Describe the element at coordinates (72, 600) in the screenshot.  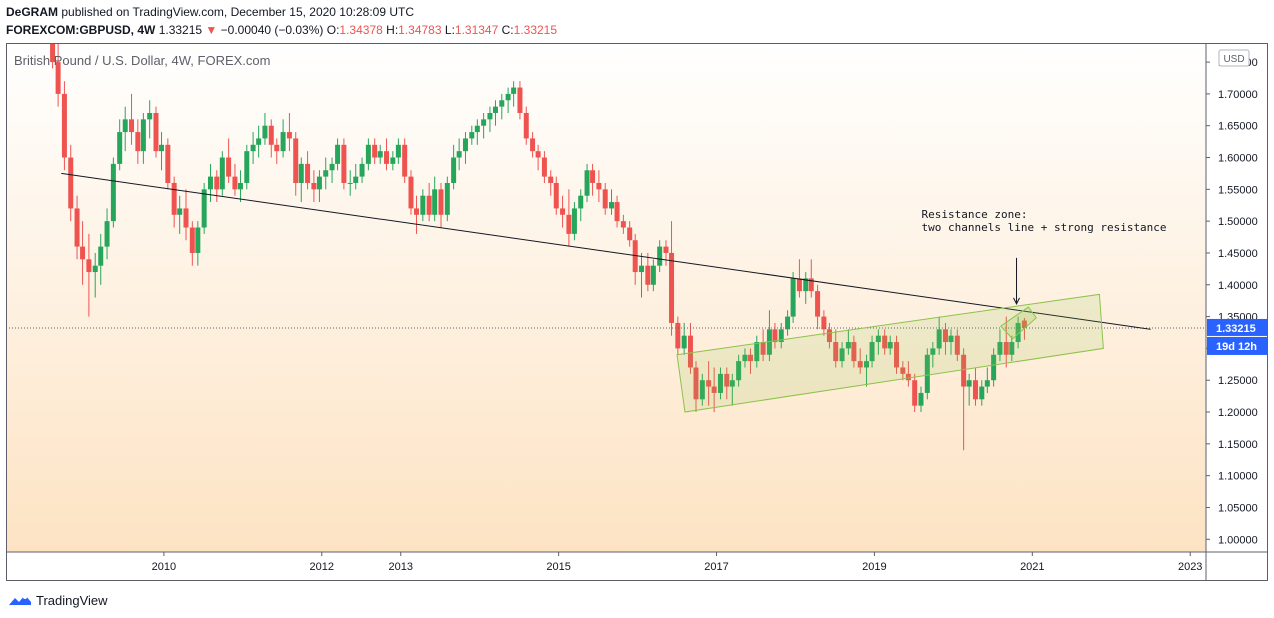
I see `footer-brand: TradingView` at that location.